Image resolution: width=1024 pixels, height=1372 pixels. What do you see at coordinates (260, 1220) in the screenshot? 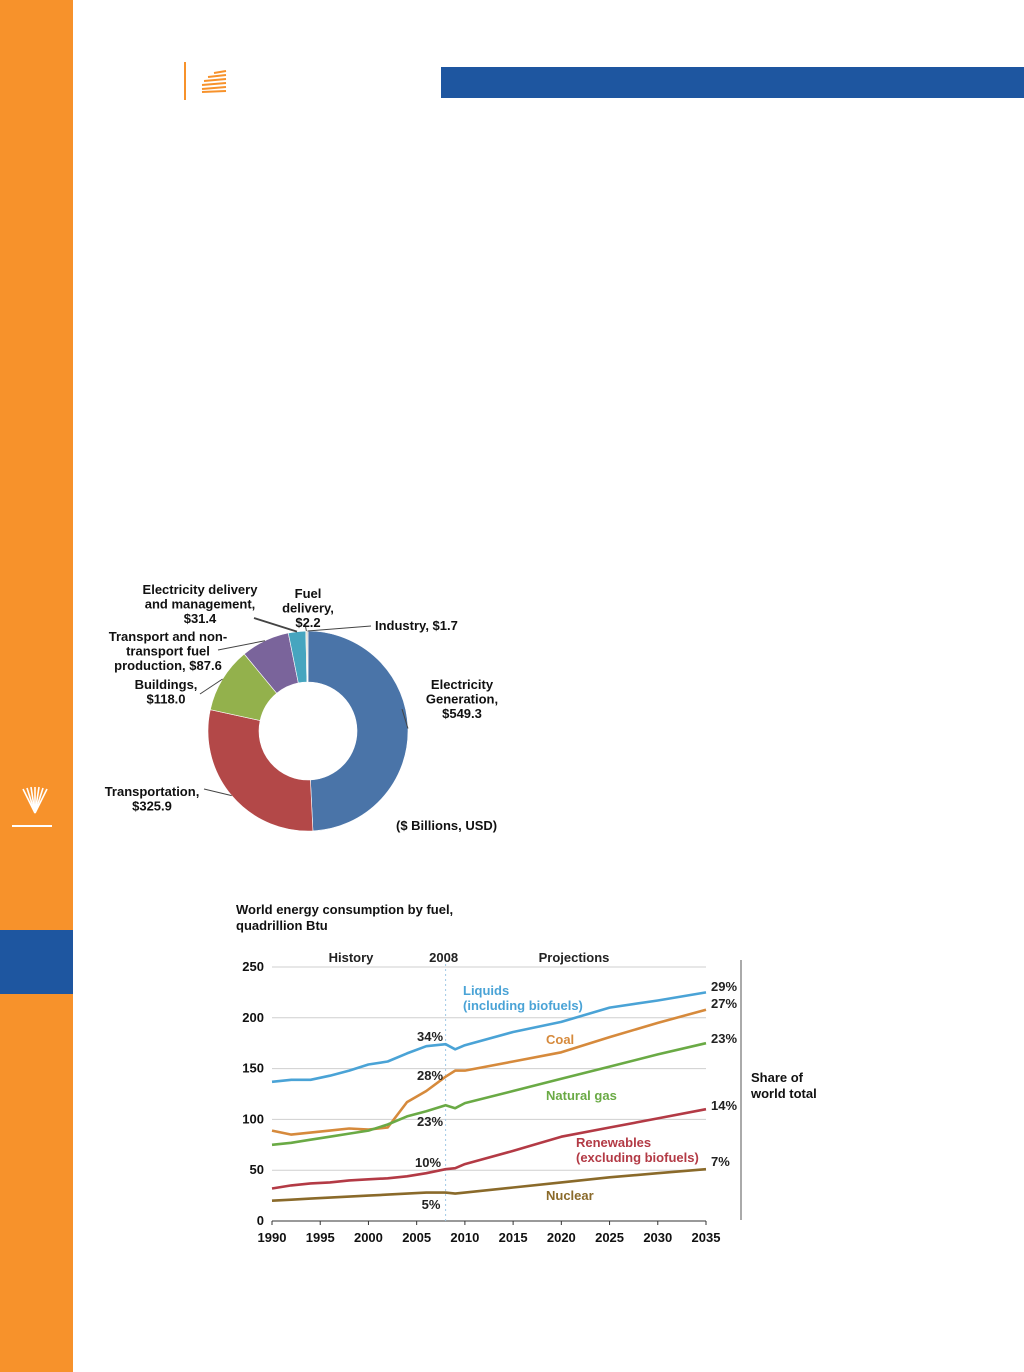
I see `y-tick-label: 0` at bounding box center [260, 1220].